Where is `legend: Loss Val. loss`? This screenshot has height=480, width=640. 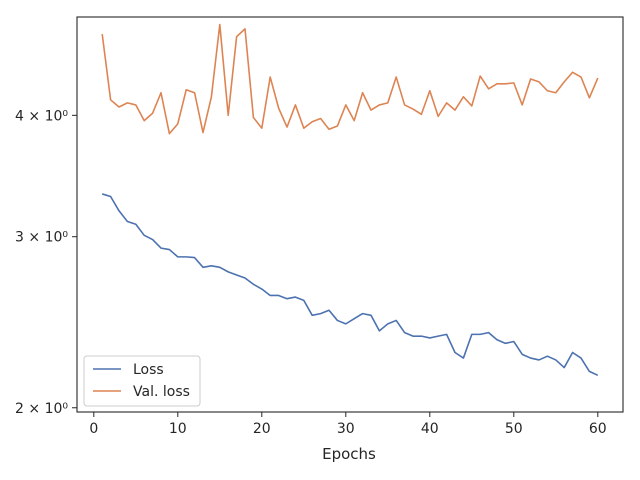 legend: Loss Val. loss is located at coordinates (142, 381).